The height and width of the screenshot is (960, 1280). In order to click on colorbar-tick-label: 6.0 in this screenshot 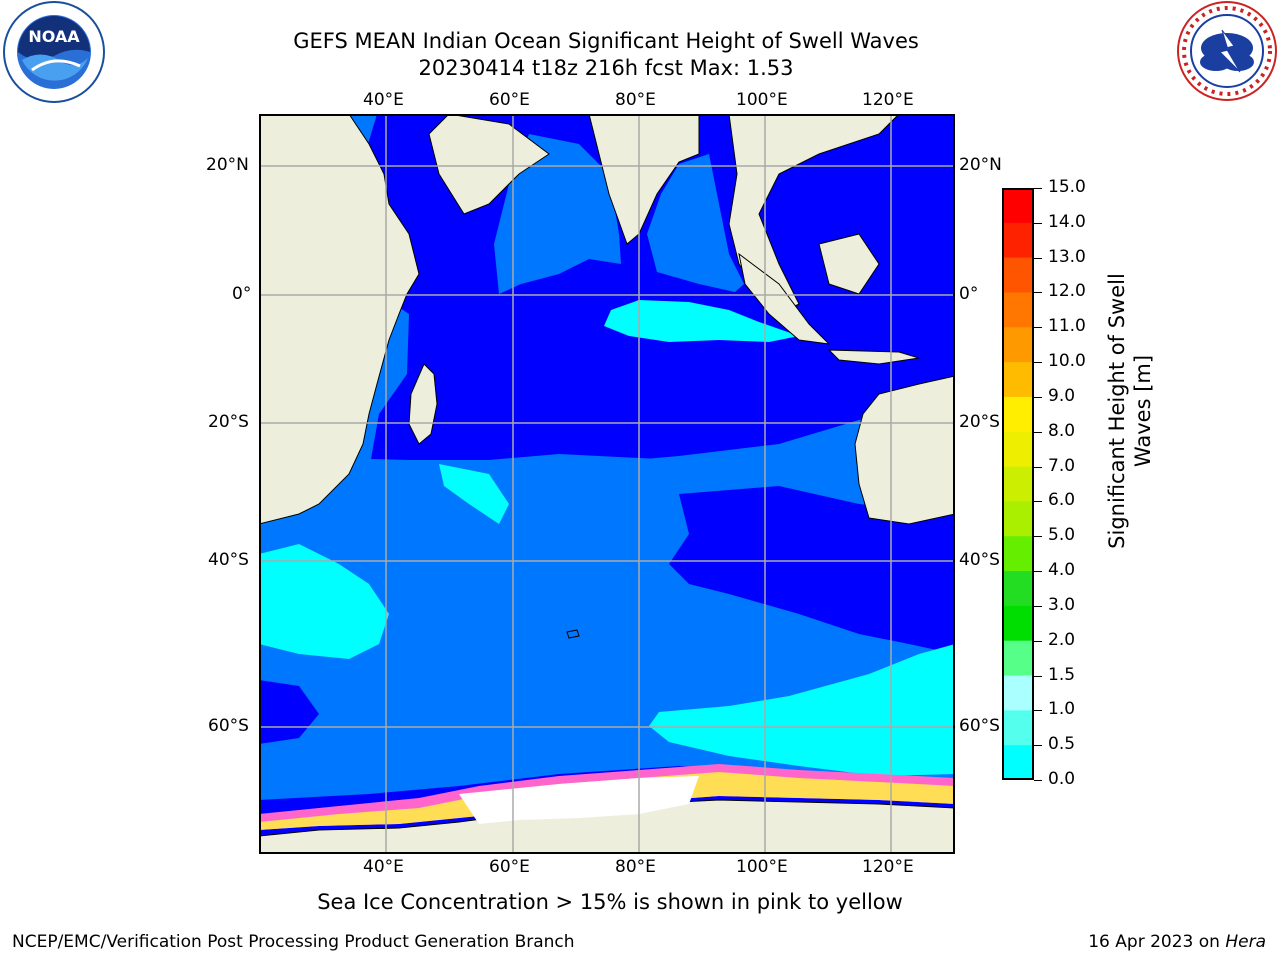, I will do `click(1062, 500)`.